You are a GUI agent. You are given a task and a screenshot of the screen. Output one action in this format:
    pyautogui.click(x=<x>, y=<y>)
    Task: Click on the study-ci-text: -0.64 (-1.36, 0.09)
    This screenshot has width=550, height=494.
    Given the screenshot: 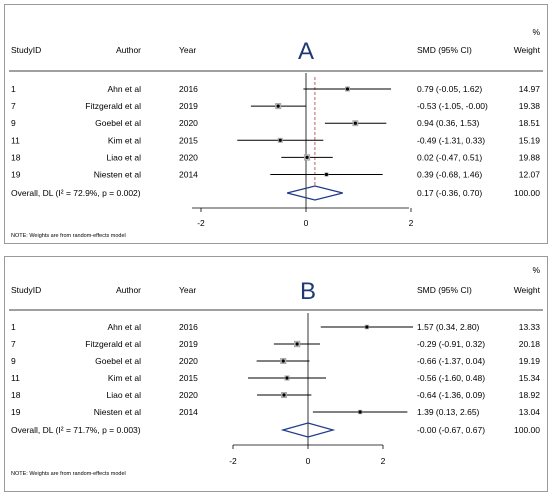 What is the action you would take?
    pyautogui.click(x=451, y=395)
    